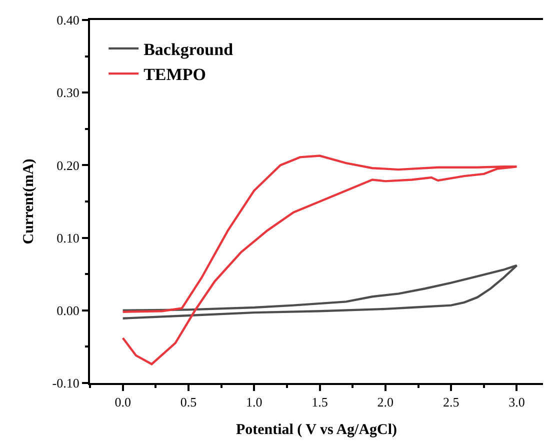 Image resolution: width=553 pixels, height=445 pixels. Describe the element at coordinates (189, 50) in the screenshot. I see `legend-label: Background` at that location.